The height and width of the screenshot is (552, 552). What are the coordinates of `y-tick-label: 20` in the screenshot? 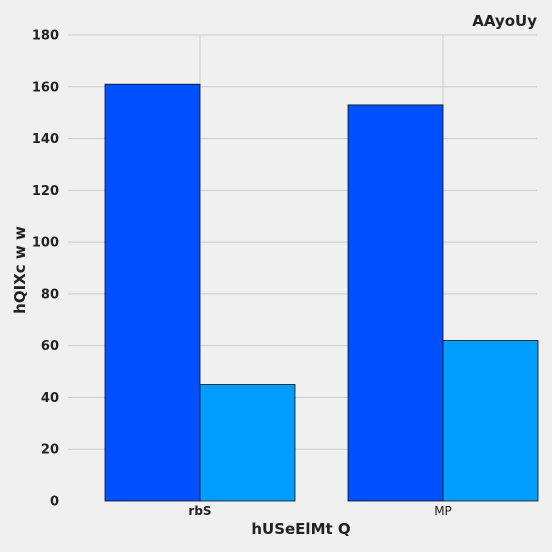 It's located at (50, 450).